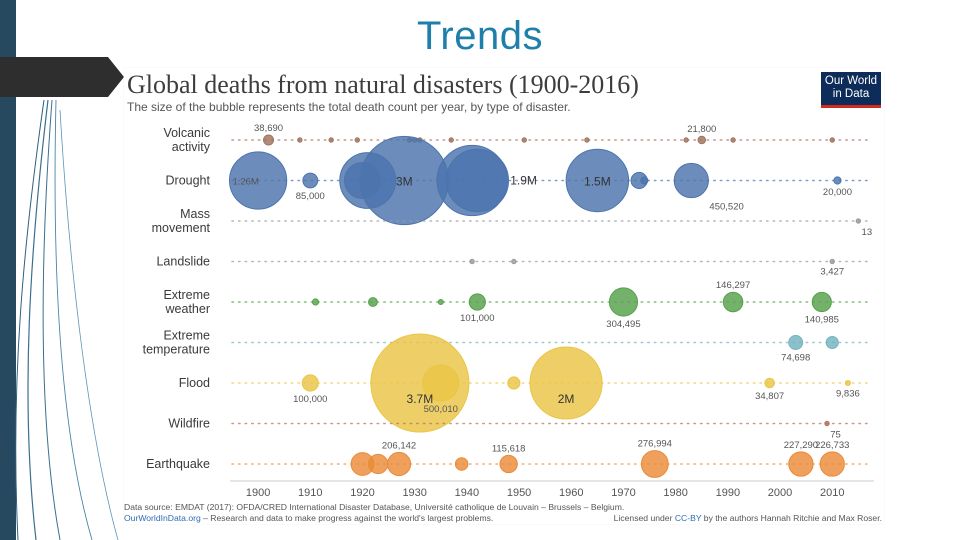  What do you see at coordinates (832, 464) in the screenshot?
I see `bubble-earthquake-2010` at bounding box center [832, 464].